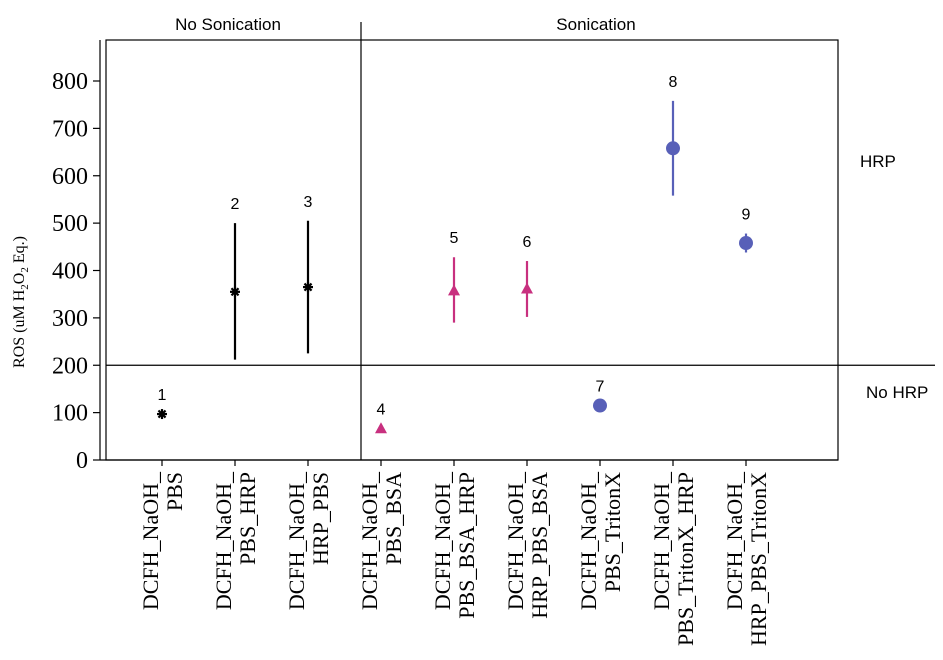  I want to click on point-label: 1, so click(162, 395).